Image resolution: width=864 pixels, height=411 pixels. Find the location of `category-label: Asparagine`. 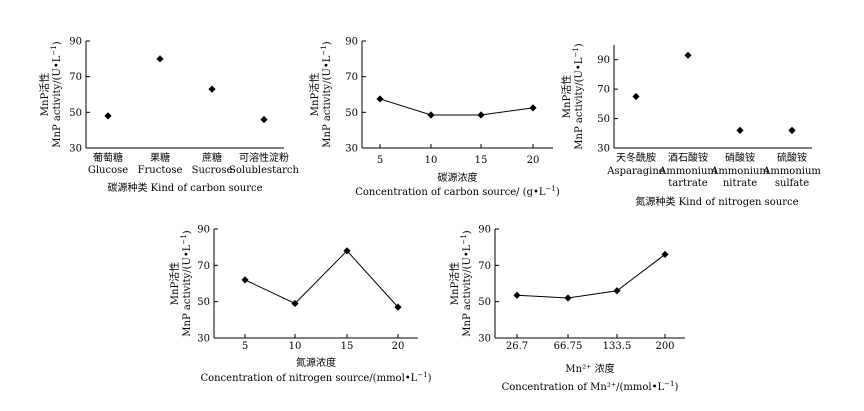

category-label: Asparagine is located at coordinates (635, 171).